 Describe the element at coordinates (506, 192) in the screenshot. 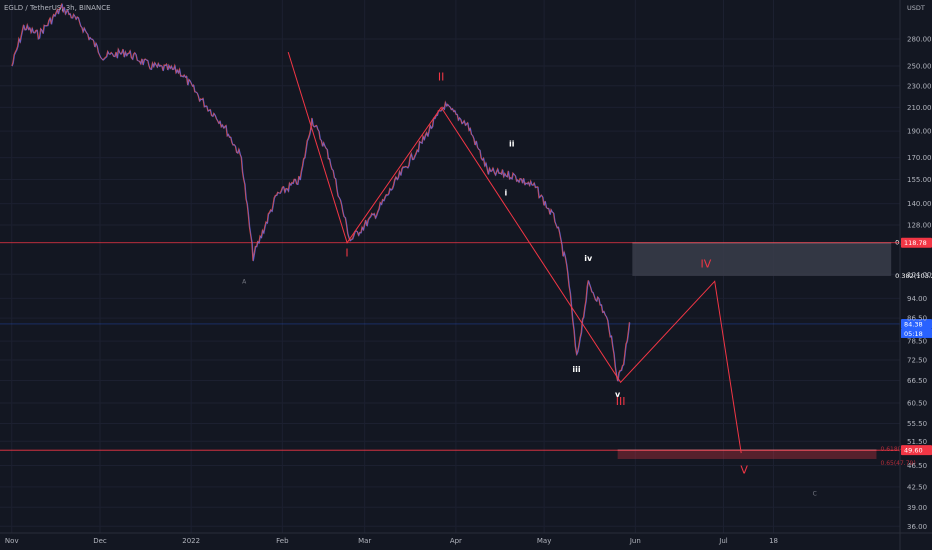

I see `wave-label: i` at that location.